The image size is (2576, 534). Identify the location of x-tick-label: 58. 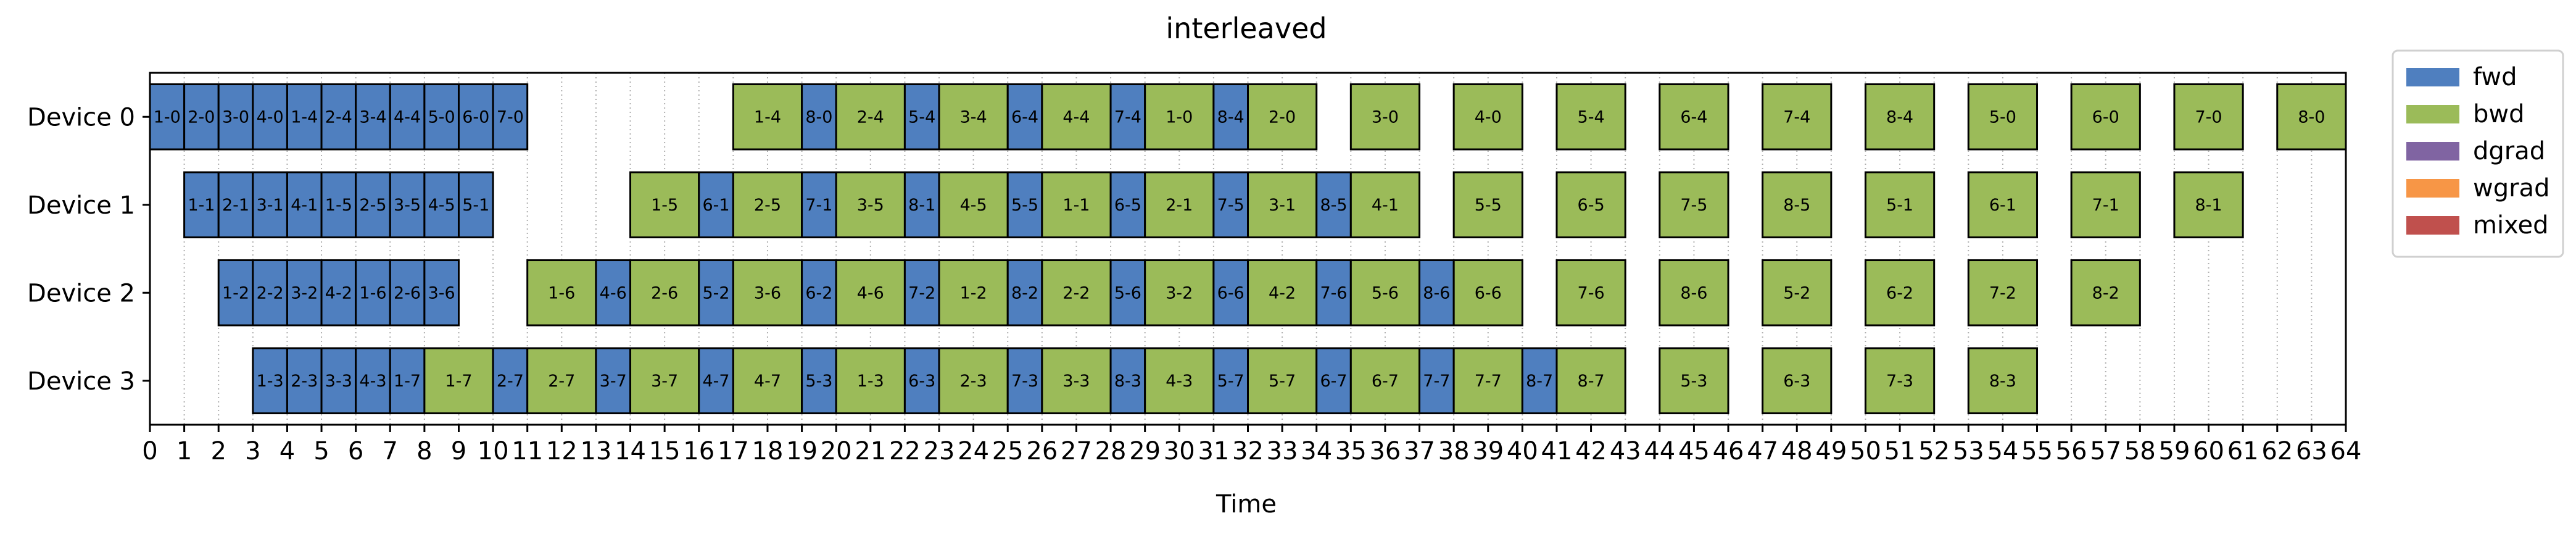
(2140, 451).